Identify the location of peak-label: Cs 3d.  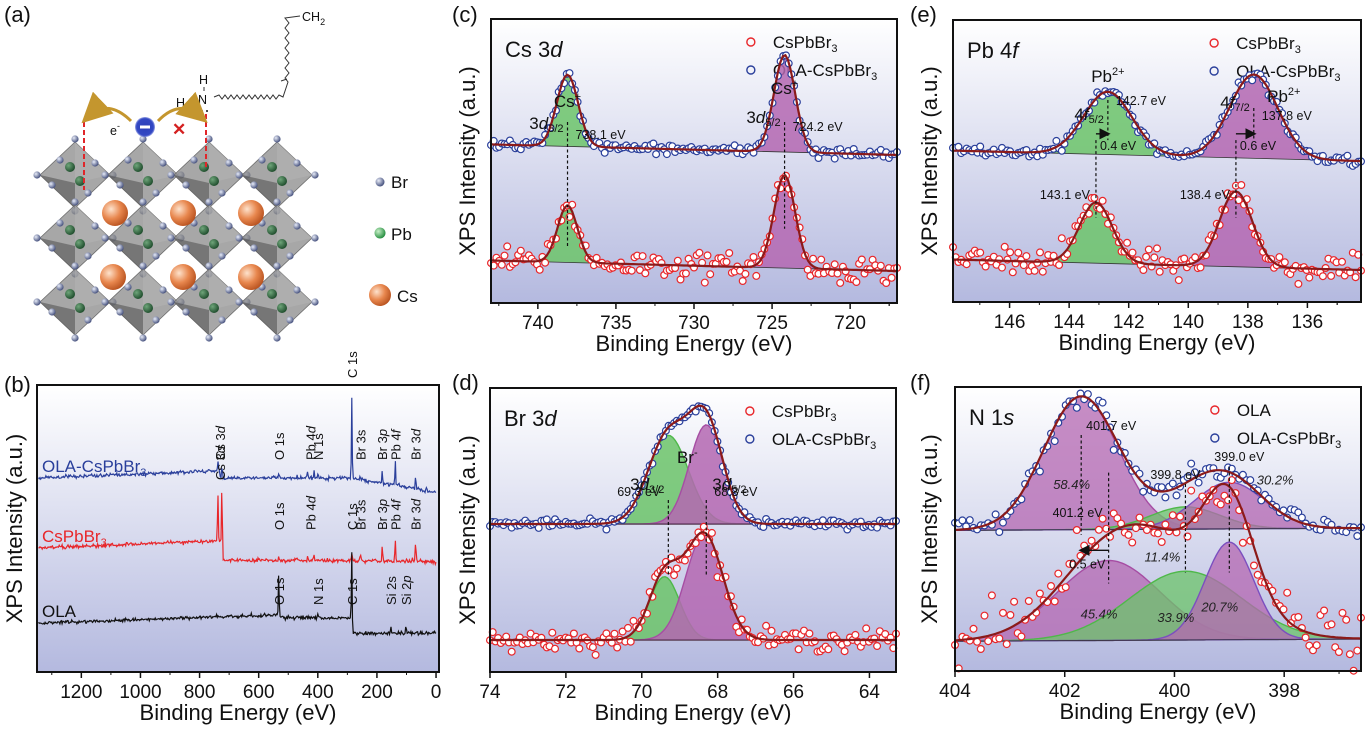
(220, 462).